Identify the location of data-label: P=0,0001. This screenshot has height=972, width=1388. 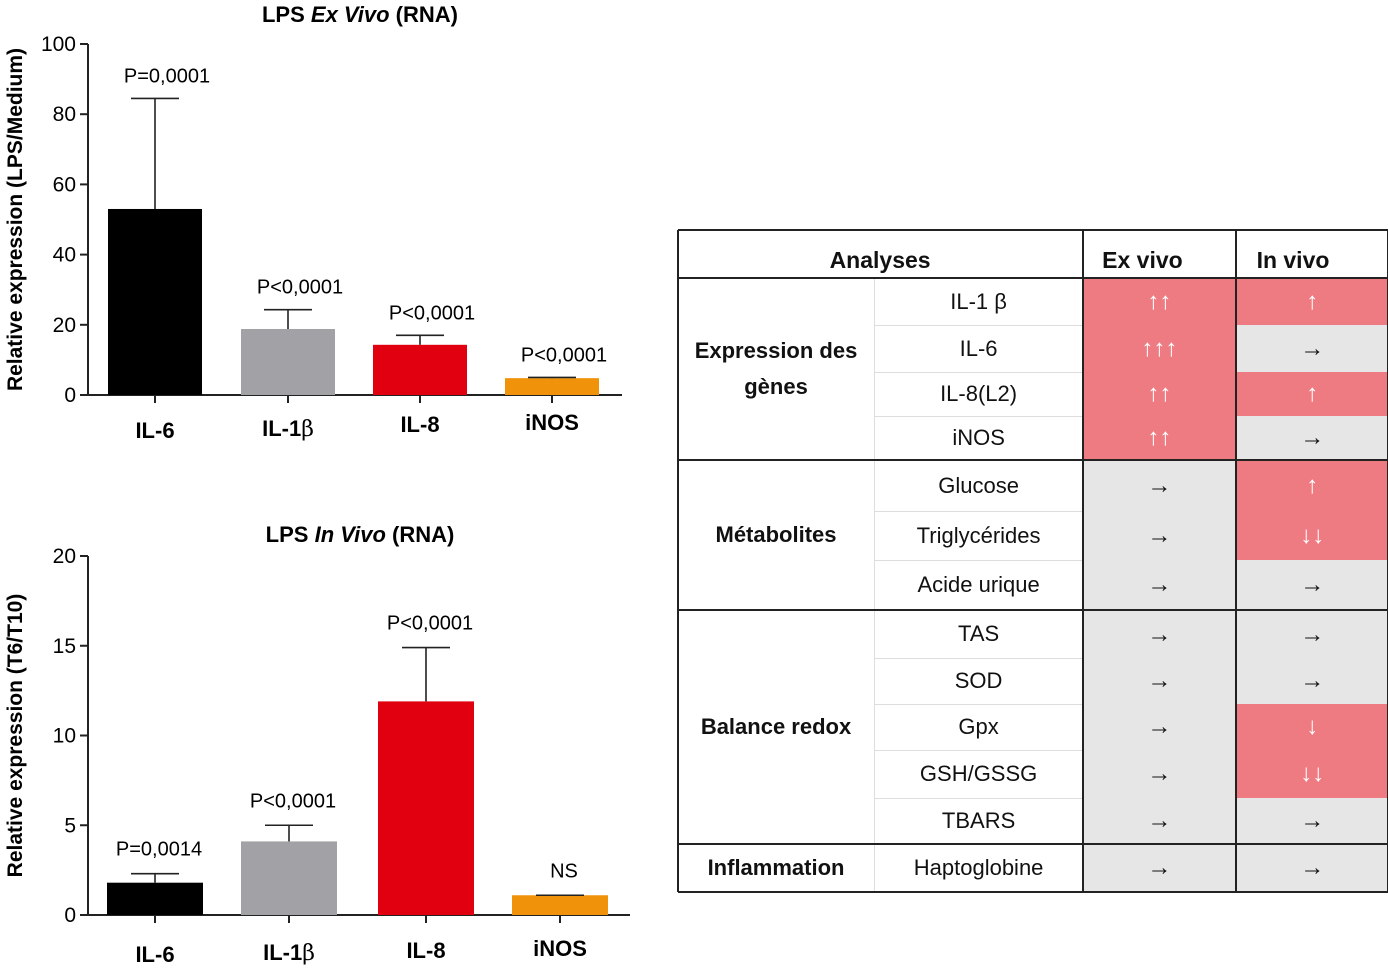
(167, 76).